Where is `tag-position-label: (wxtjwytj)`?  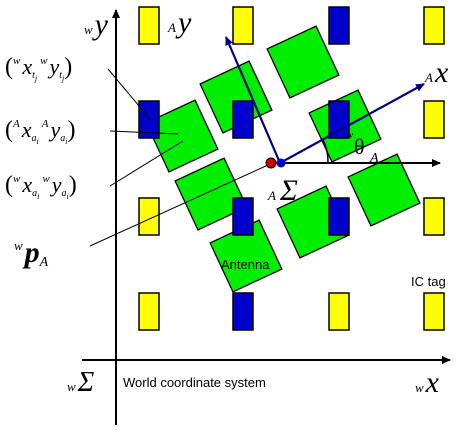
tag-position-label: (wxtjwytj) is located at coordinates (38, 68).